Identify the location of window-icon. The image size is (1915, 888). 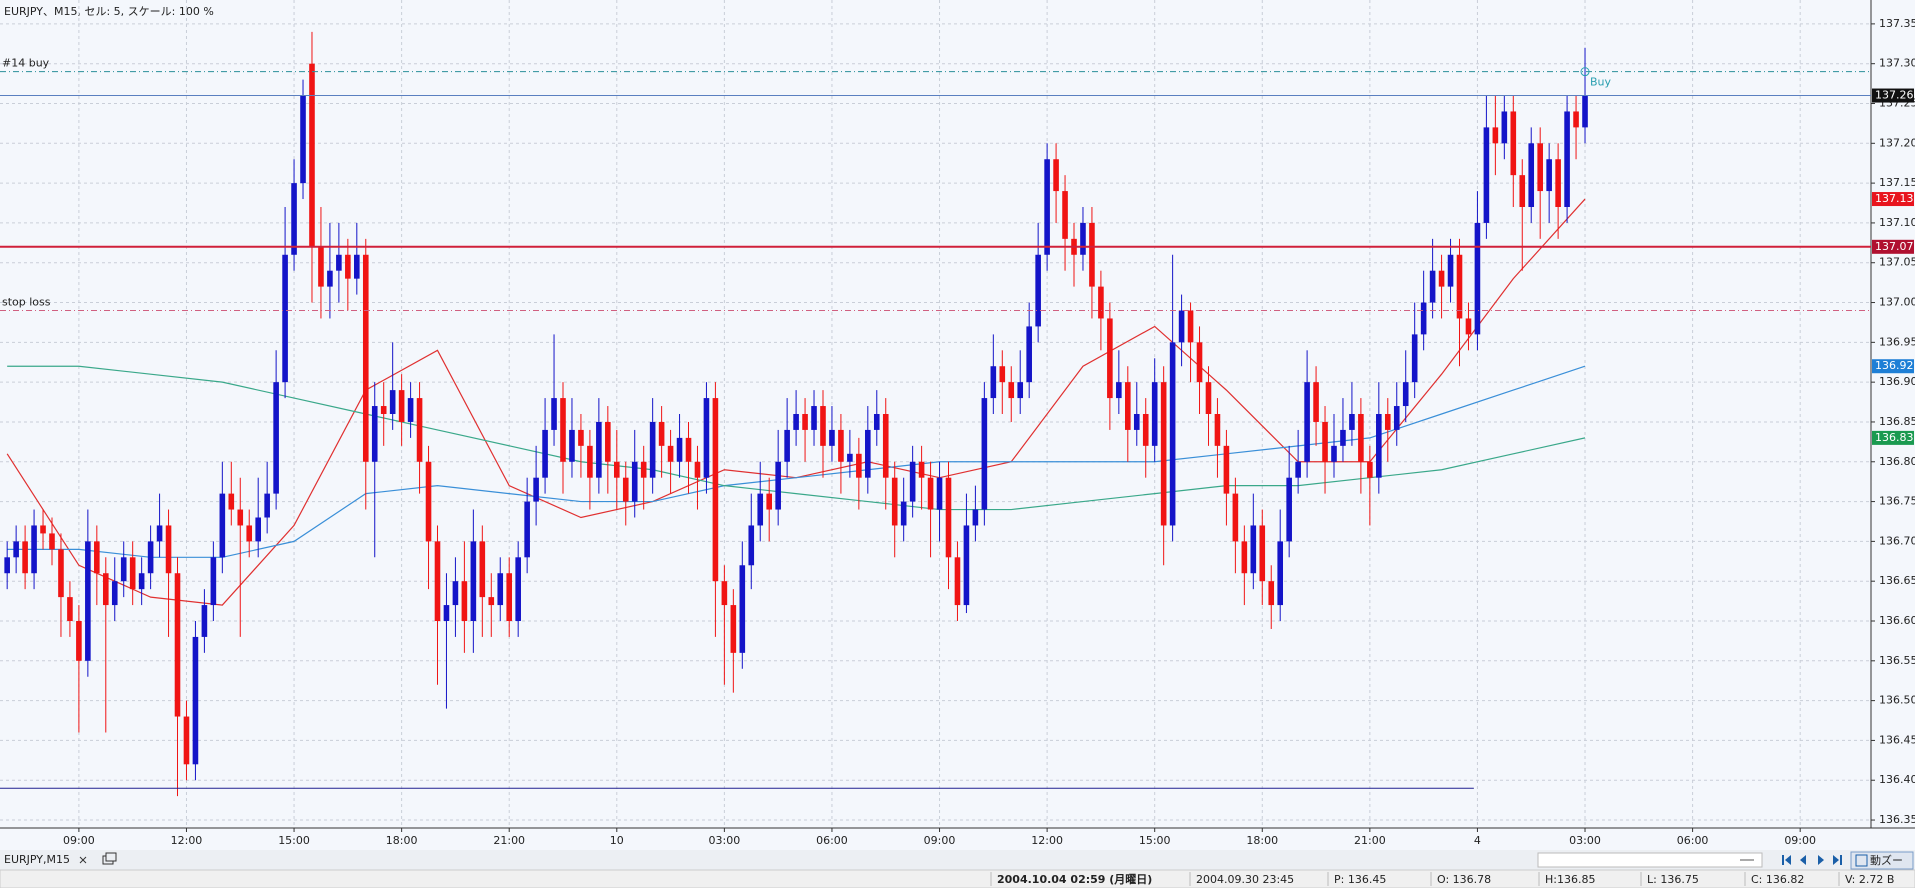
(109, 858).